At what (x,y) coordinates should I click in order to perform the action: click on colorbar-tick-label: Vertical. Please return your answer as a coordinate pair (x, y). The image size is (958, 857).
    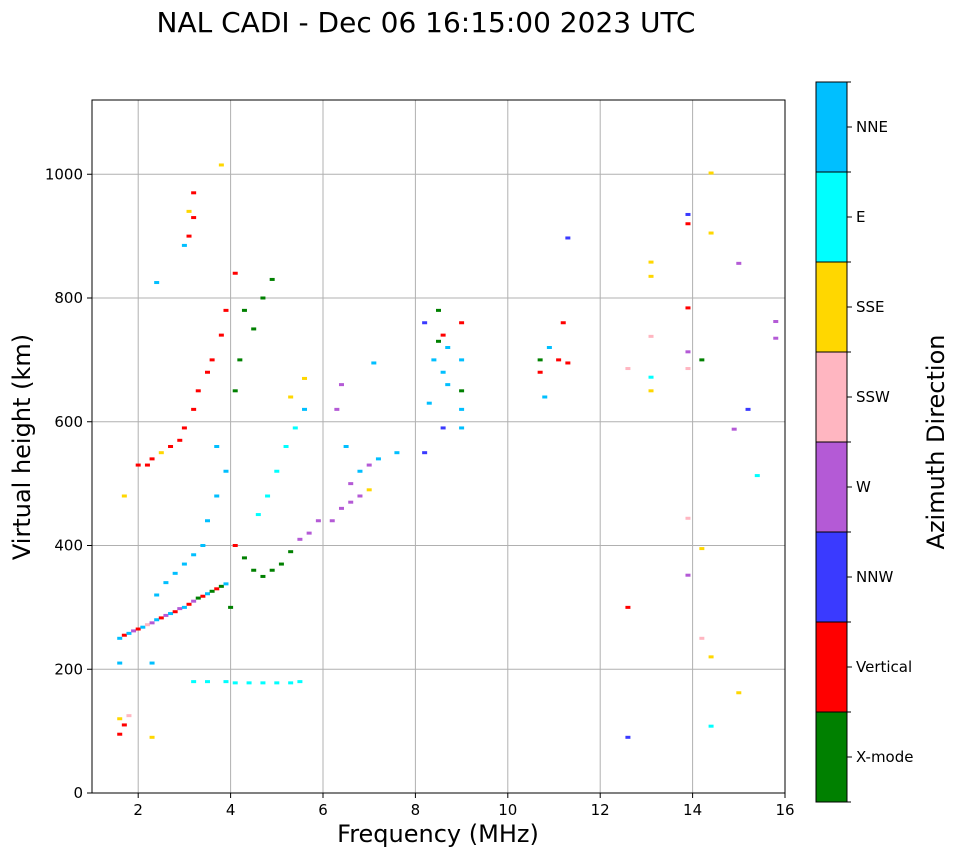
    Looking at the image, I should click on (884, 667).